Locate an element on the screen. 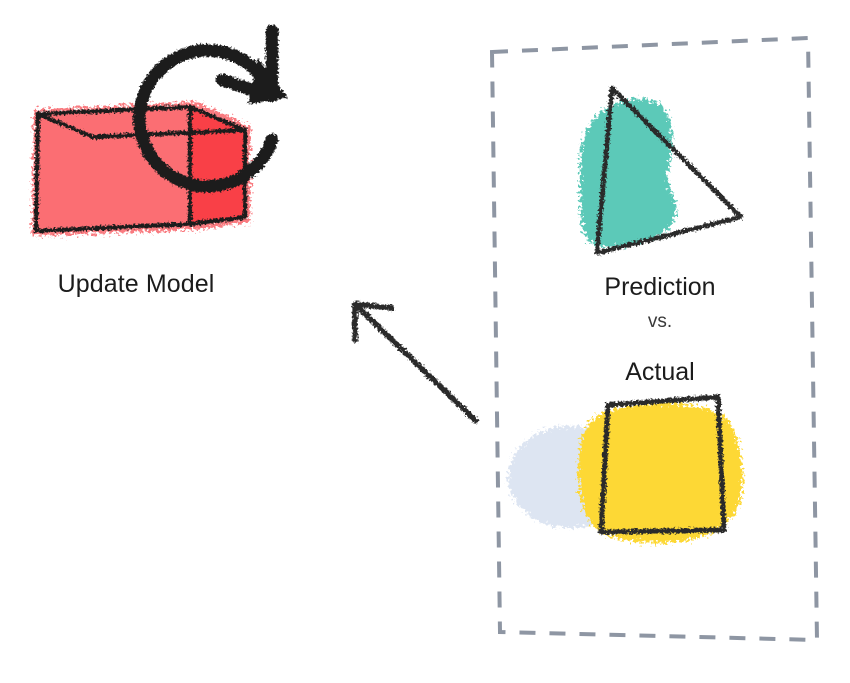  feedback-arrow-icon is located at coordinates (415, 362).